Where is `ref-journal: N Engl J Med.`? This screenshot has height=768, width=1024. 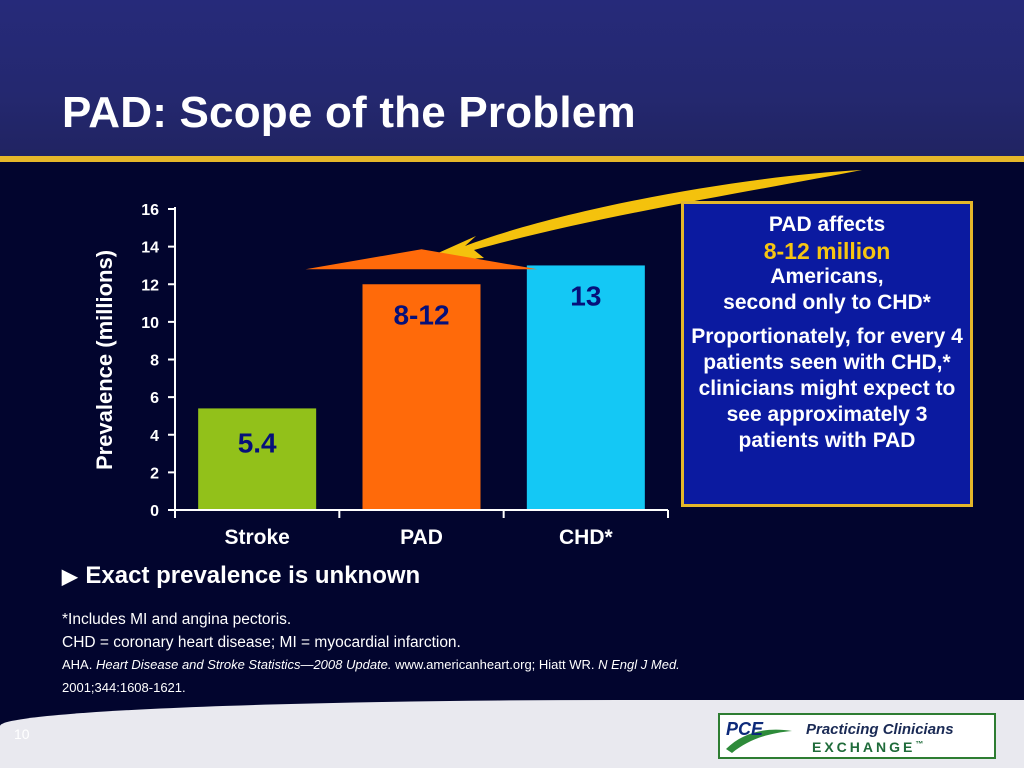 ref-journal: N Engl J Med. is located at coordinates (639, 664).